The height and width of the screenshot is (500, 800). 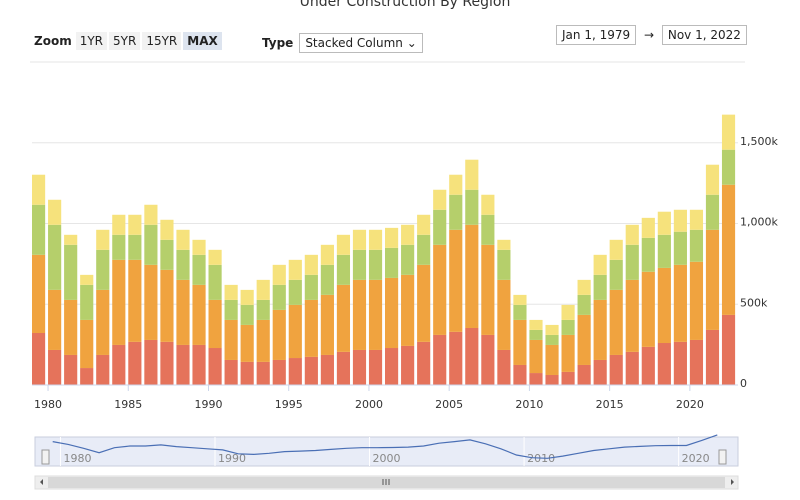 I want to click on date-from: Jan 1, 1979, so click(x=596, y=35).